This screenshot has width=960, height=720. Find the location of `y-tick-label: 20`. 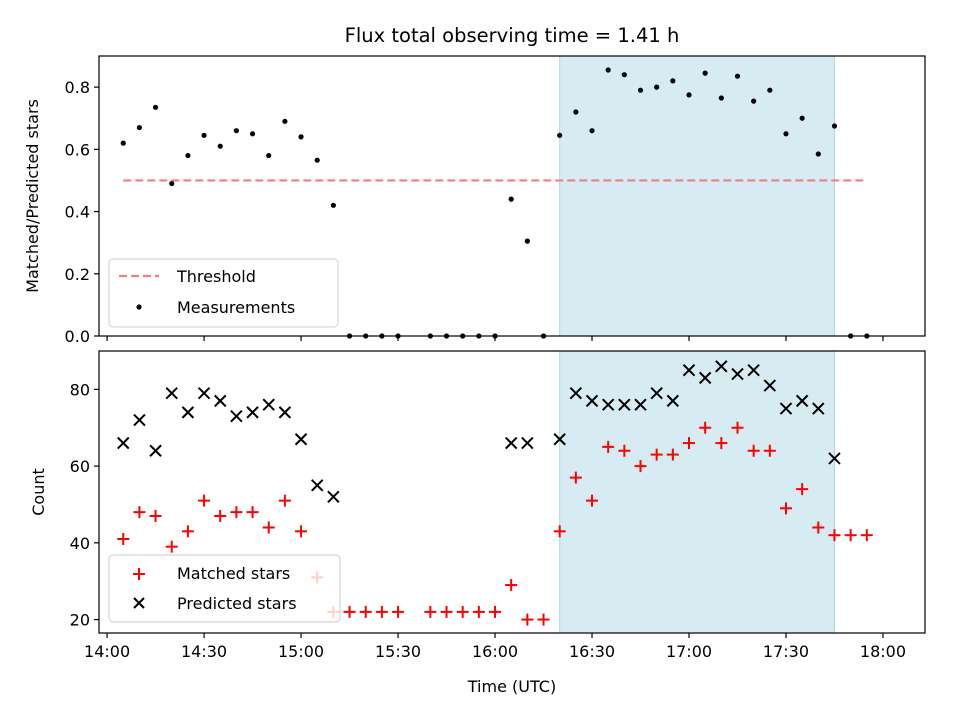

y-tick-label: 20 is located at coordinates (80, 620).